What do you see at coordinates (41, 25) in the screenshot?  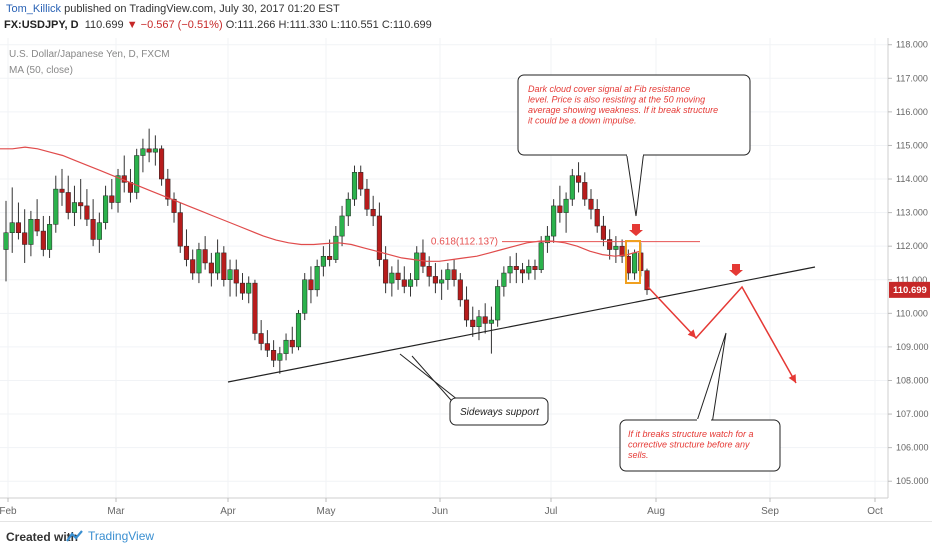 I see `symbol-label: FX:USDJPY, D` at bounding box center [41, 25].